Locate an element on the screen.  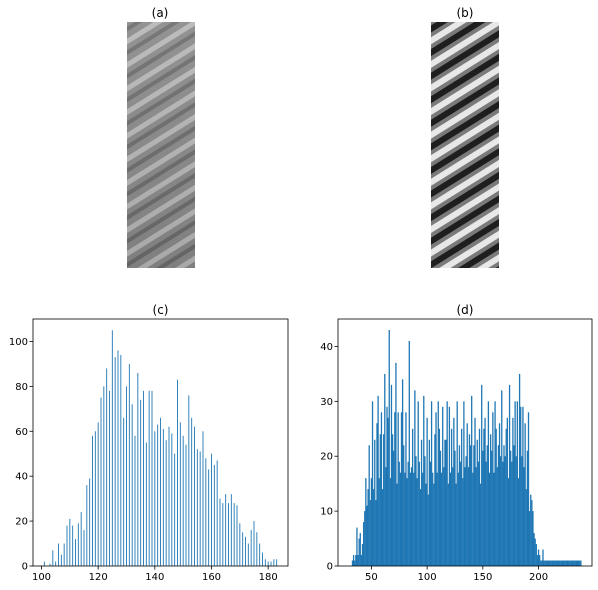
panel-a-image-shade is located at coordinates (161, 145).